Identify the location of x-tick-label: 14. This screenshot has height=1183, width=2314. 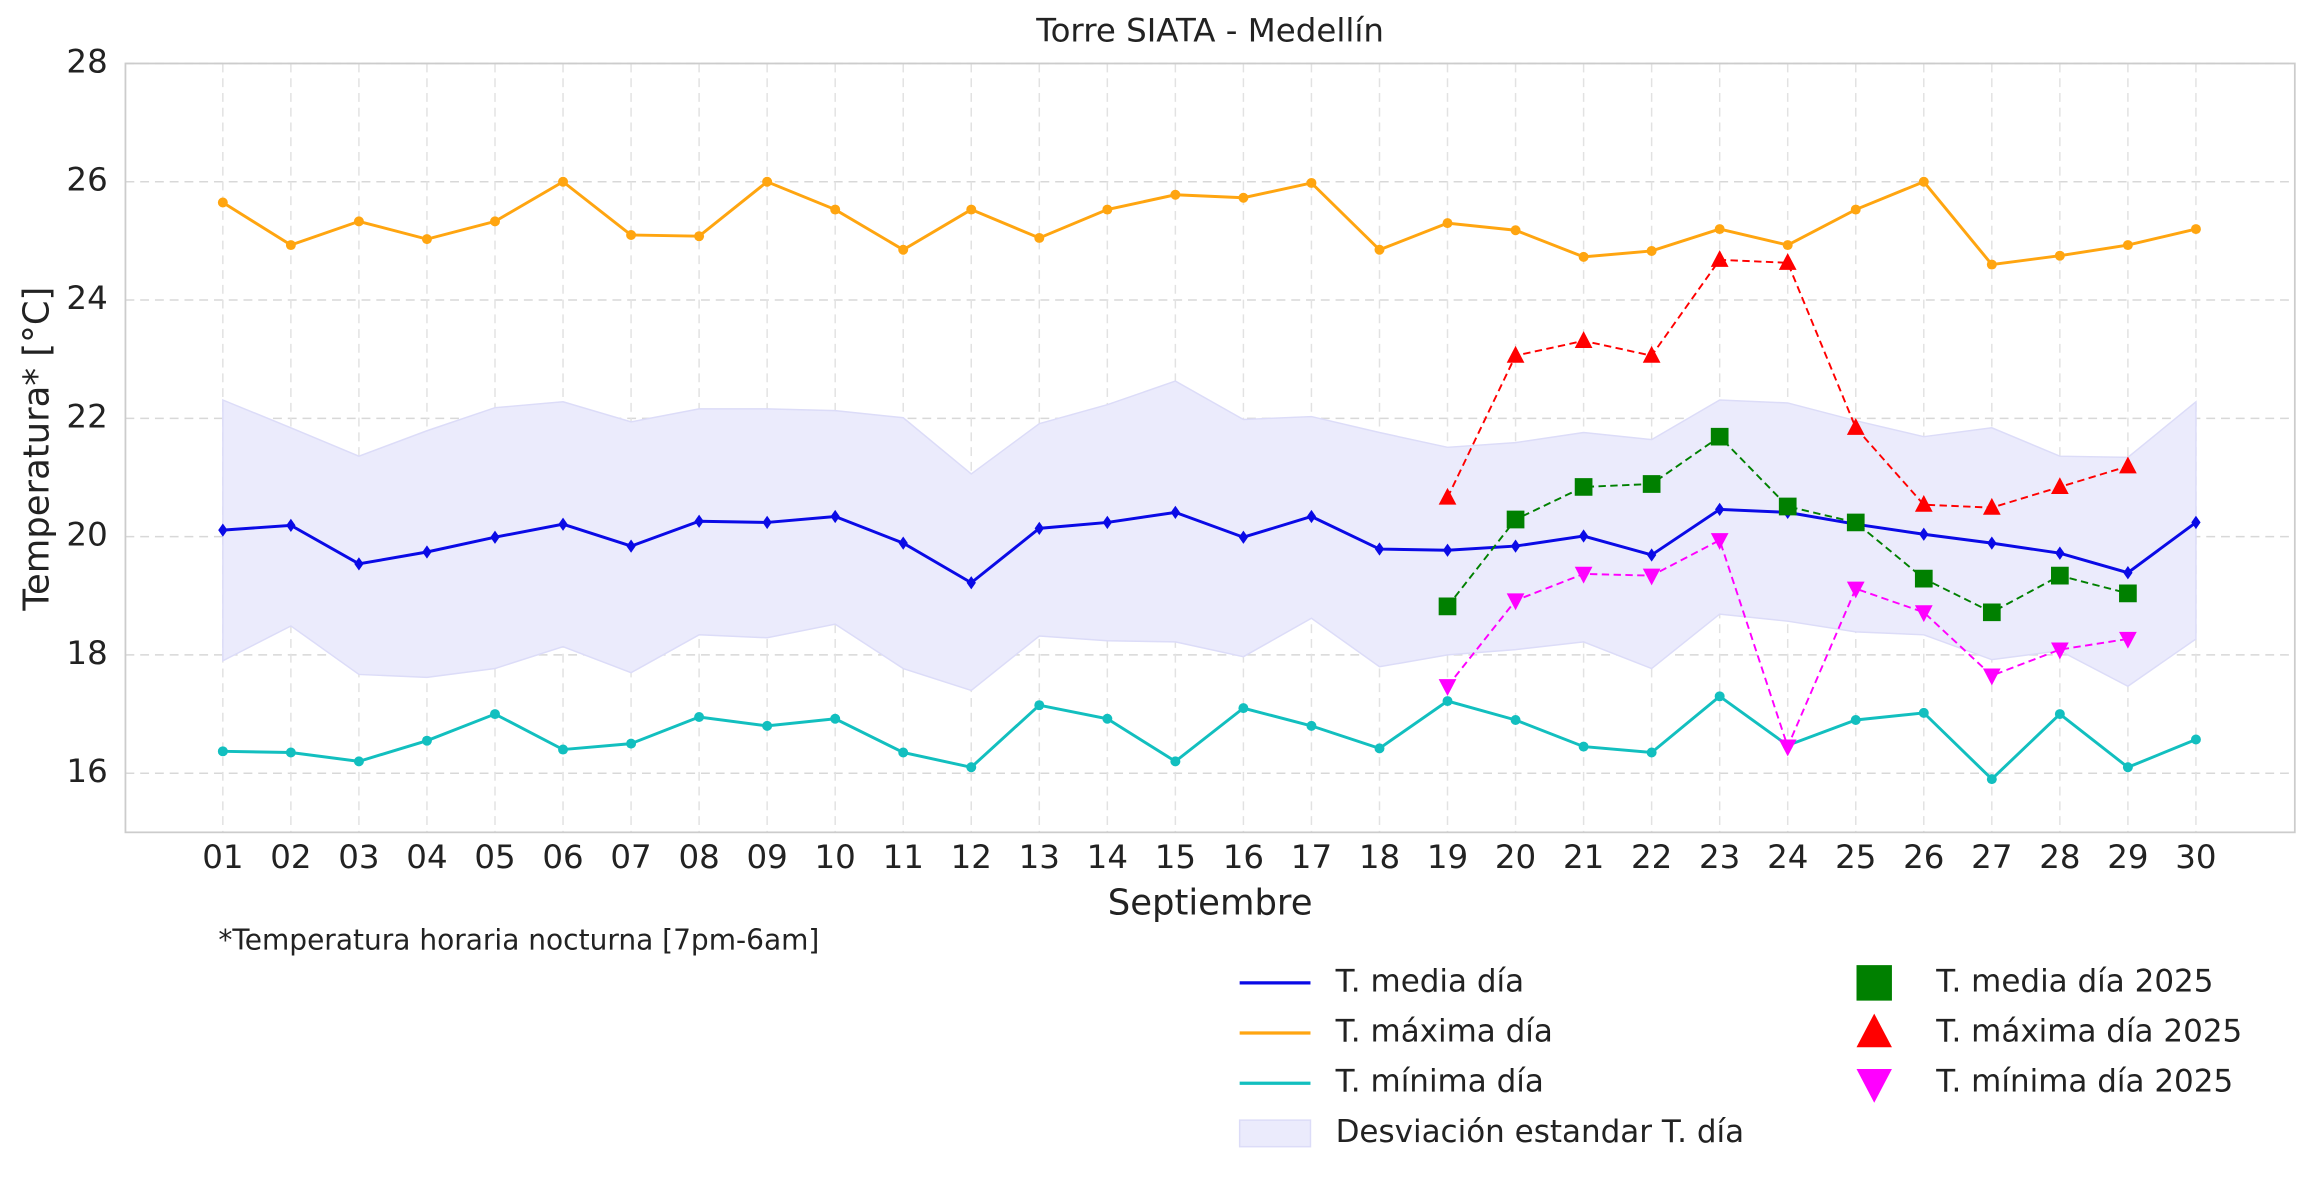
(1107, 857).